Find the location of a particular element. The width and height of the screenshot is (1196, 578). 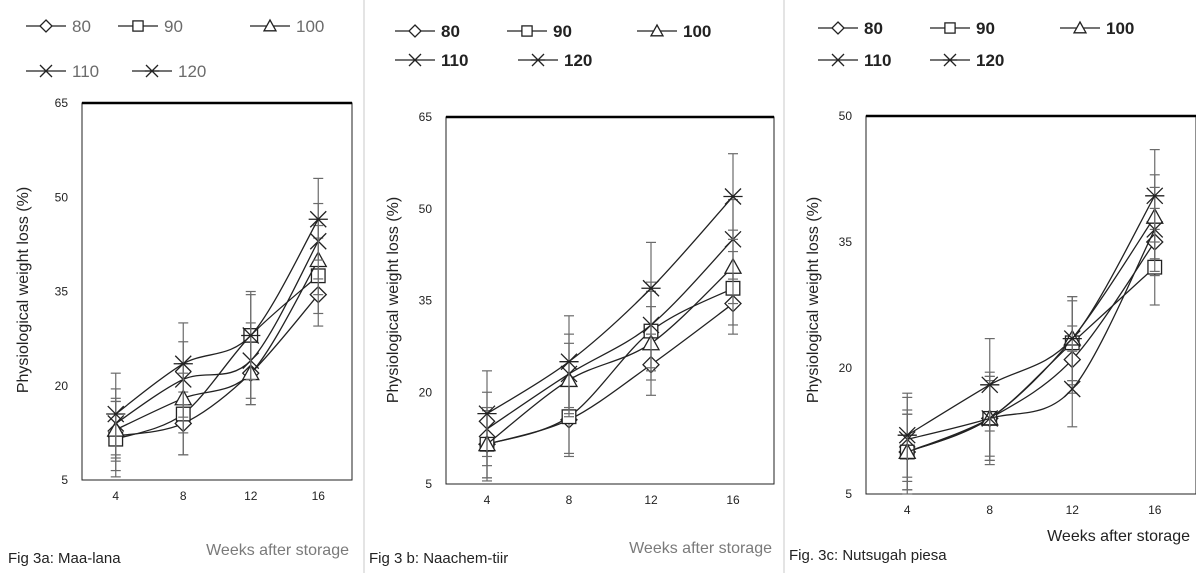

figure-caption: Fig 3a: Maa-lana is located at coordinates (64, 558).